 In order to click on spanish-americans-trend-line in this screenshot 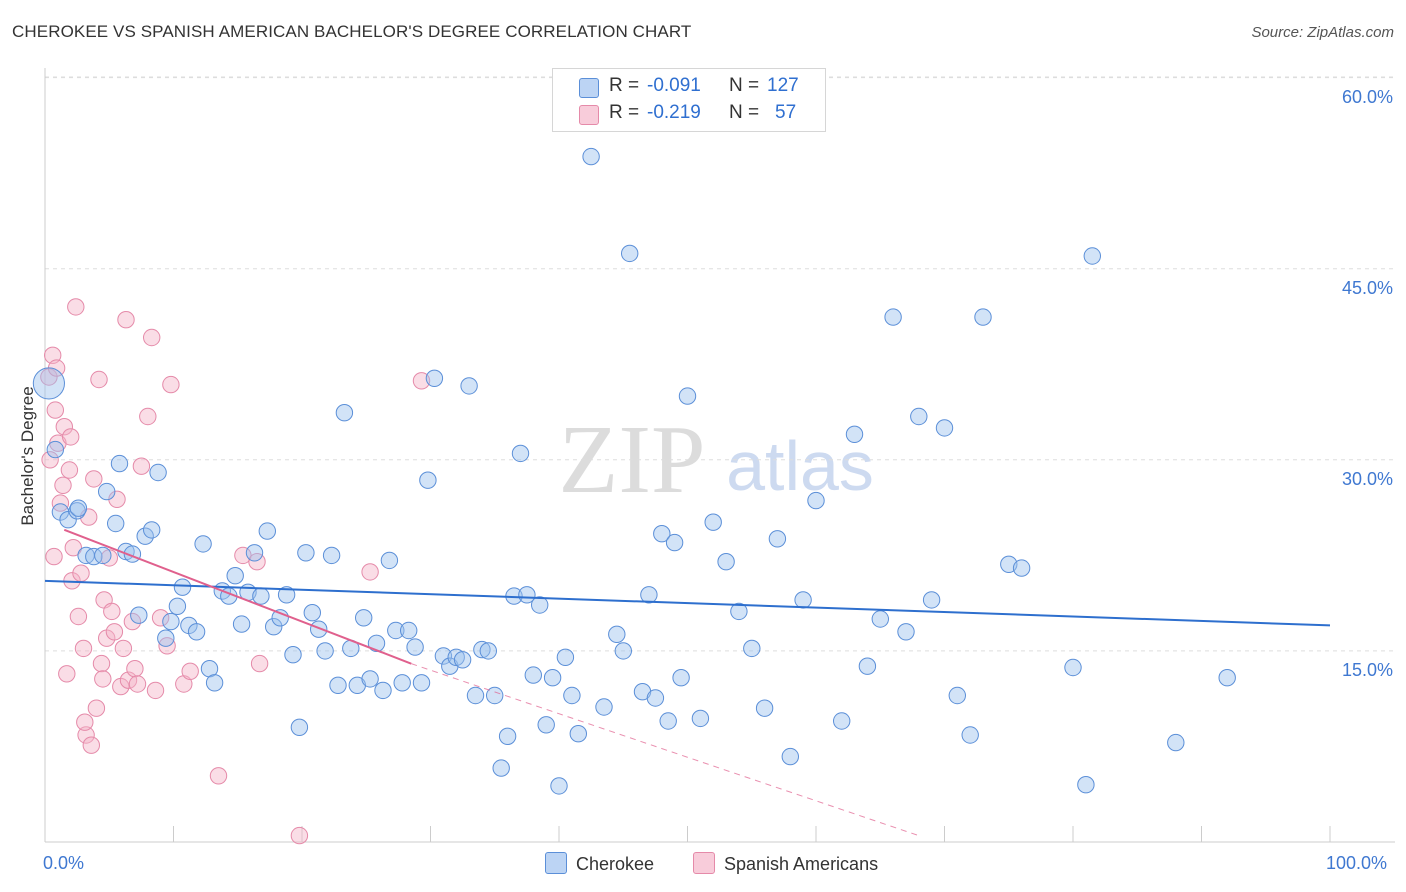, I will do `click(237, 596)`.